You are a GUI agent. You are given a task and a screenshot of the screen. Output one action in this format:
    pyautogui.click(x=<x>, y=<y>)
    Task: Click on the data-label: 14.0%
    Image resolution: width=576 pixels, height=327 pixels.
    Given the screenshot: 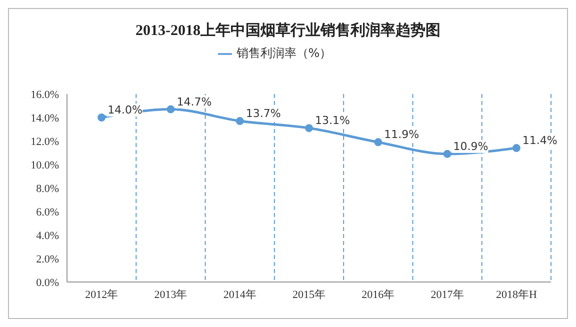 What is the action you would take?
    pyautogui.click(x=125, y=110)
    